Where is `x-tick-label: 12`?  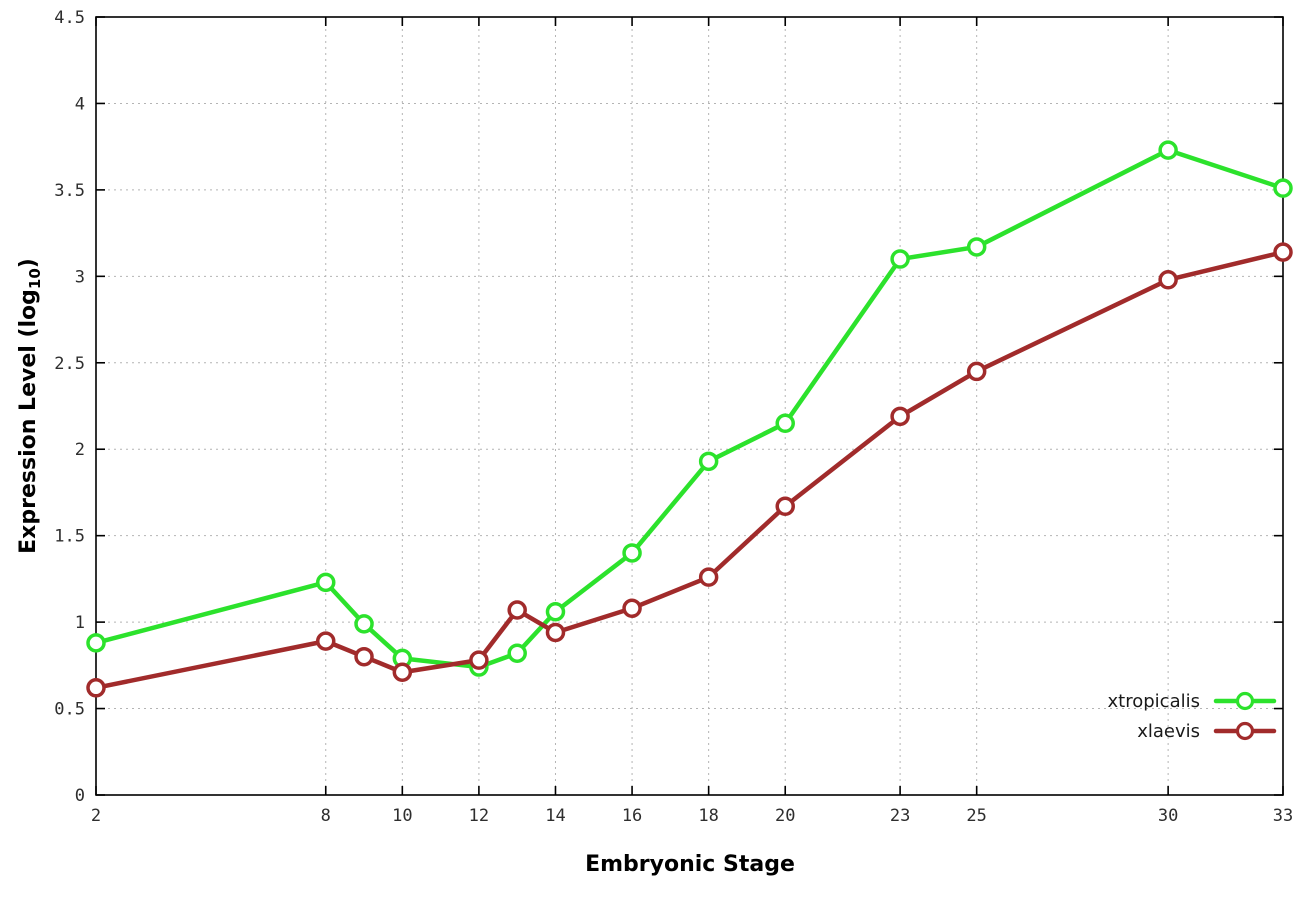 x-tick-label: 12 is located at coordinates (479, 816).